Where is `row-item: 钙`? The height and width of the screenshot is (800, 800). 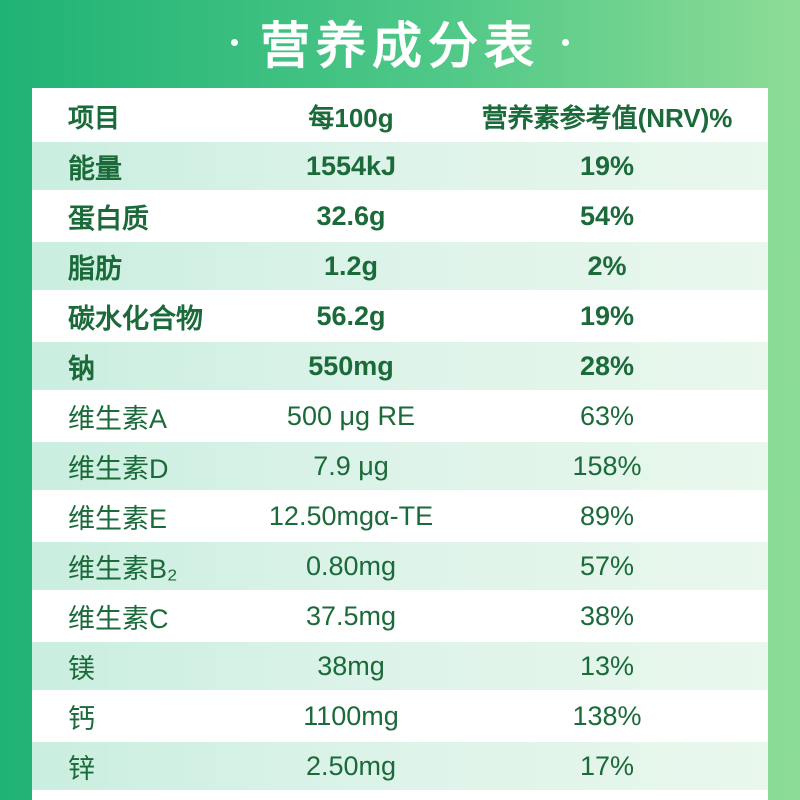
row-item: 钙 is located at coordinates (81, 718).